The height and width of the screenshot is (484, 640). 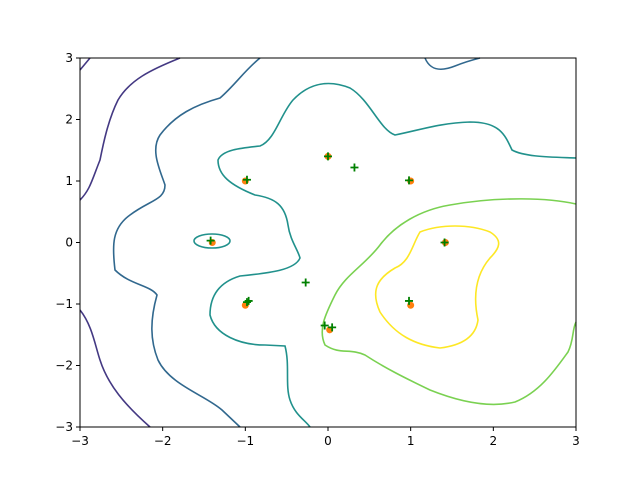 I want to click on x-tick-label: 2, so click(x=494, y=441).